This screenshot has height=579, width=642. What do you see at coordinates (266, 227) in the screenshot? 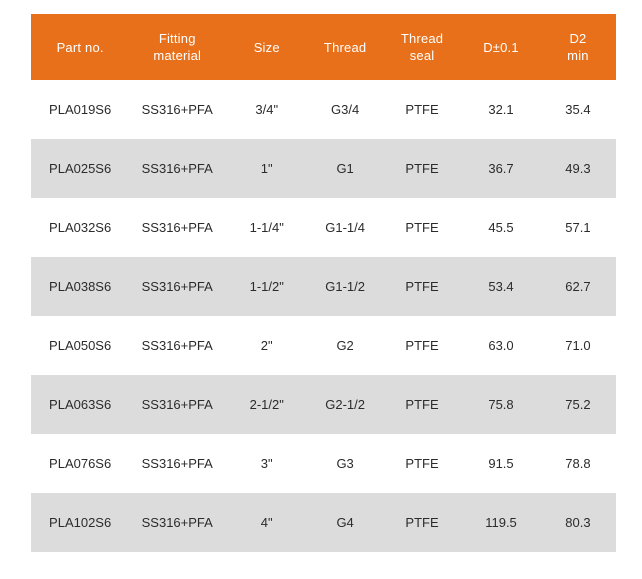
I see `cell-size: 1-1/4"` at bounding box center [266, 227].